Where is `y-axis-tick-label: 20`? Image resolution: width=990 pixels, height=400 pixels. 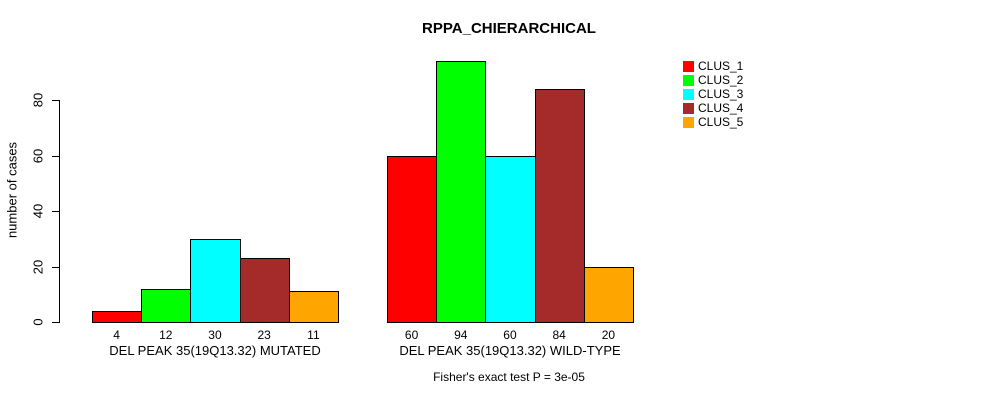
y-axis-tick-label: 20 is located at coordinates (38, 266).